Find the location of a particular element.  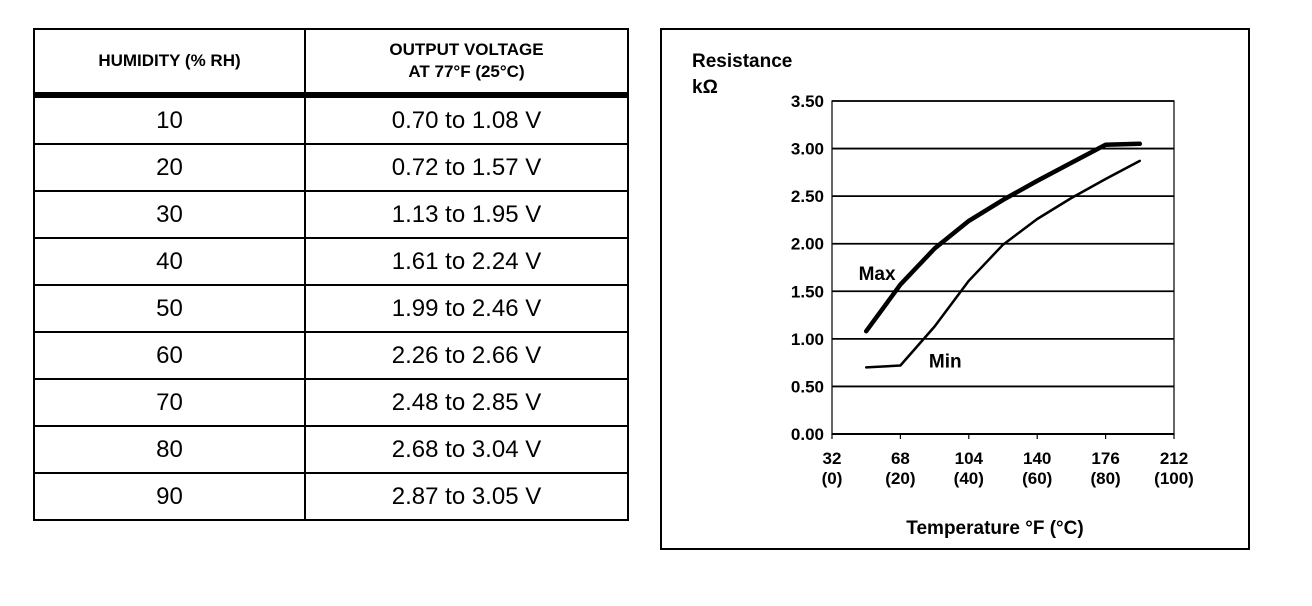

x-tick-label-f: 104 is located at coordinates (969, 458).